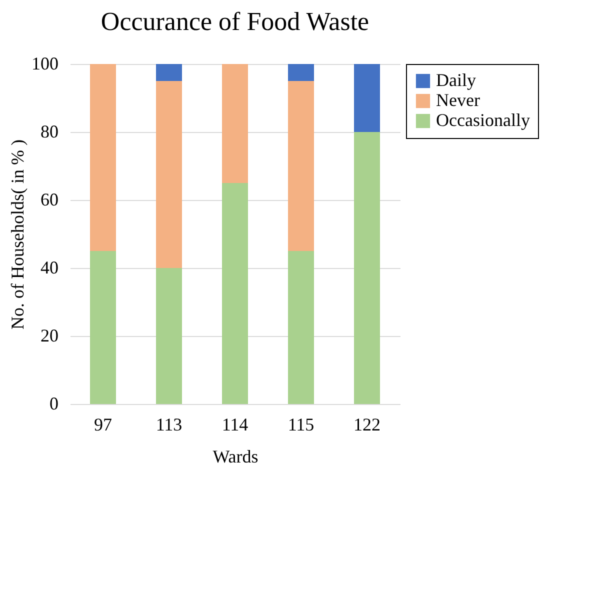 The width and height of the screenshot is (603, 592). I want to click on y-tick-label: 80, so click(49, 132).